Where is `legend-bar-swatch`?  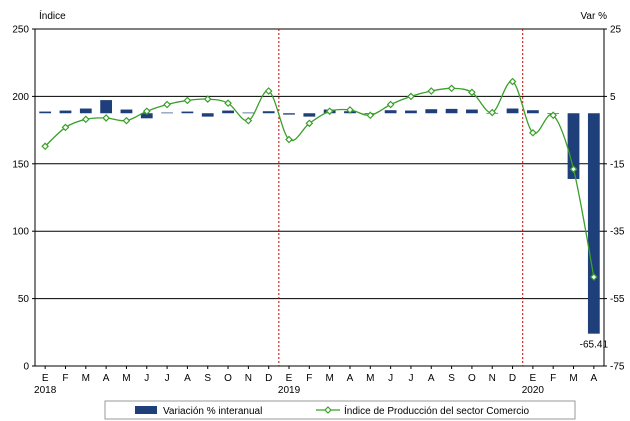 legend-bar-swatch is located at coordinates (146, 410).